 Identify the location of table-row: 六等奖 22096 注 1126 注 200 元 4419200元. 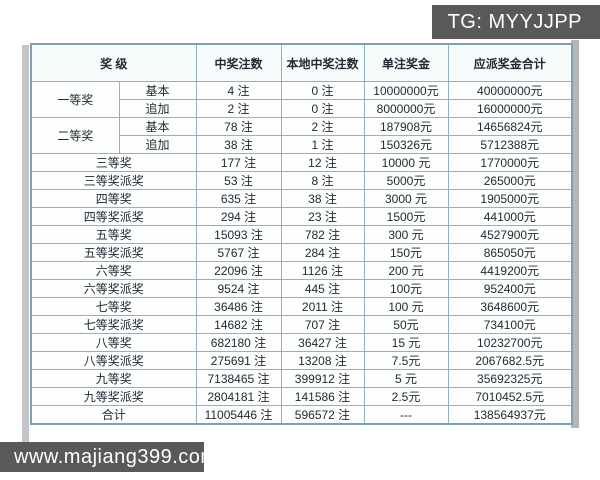
(301, 270).